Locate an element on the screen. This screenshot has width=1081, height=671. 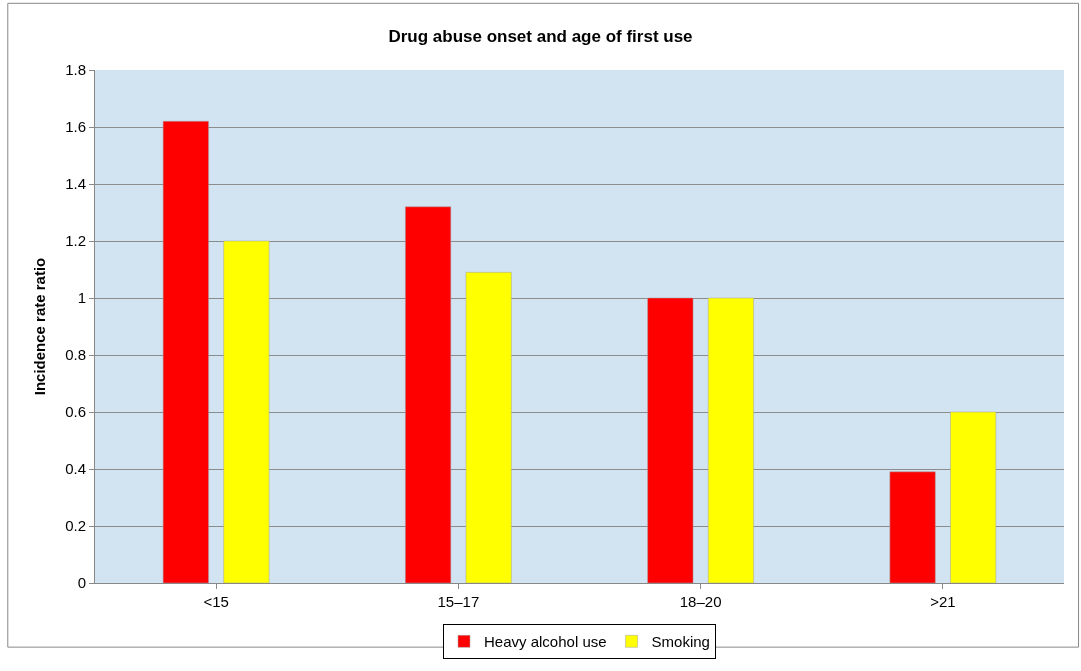
y-tick-label: 0 is located at coordinates (81, 583).